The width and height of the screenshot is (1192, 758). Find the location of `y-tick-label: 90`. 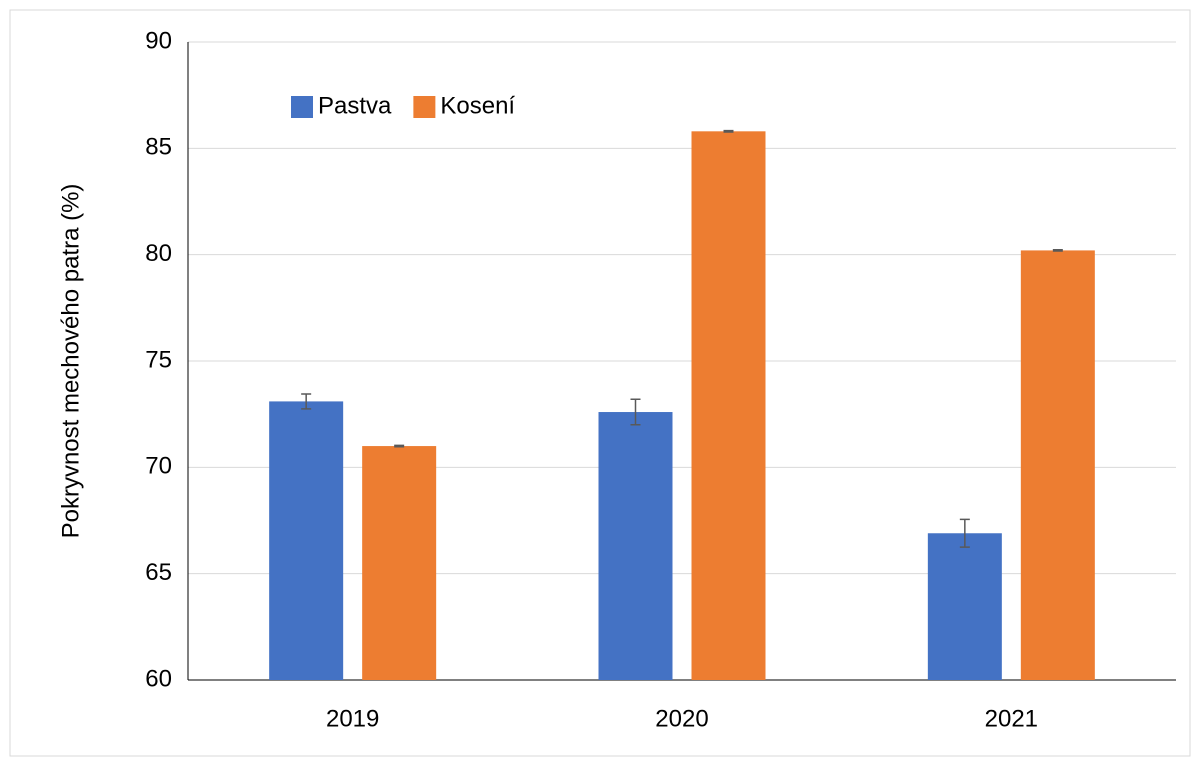

y-tick-label: 90 is located at coordinates (158, 40).